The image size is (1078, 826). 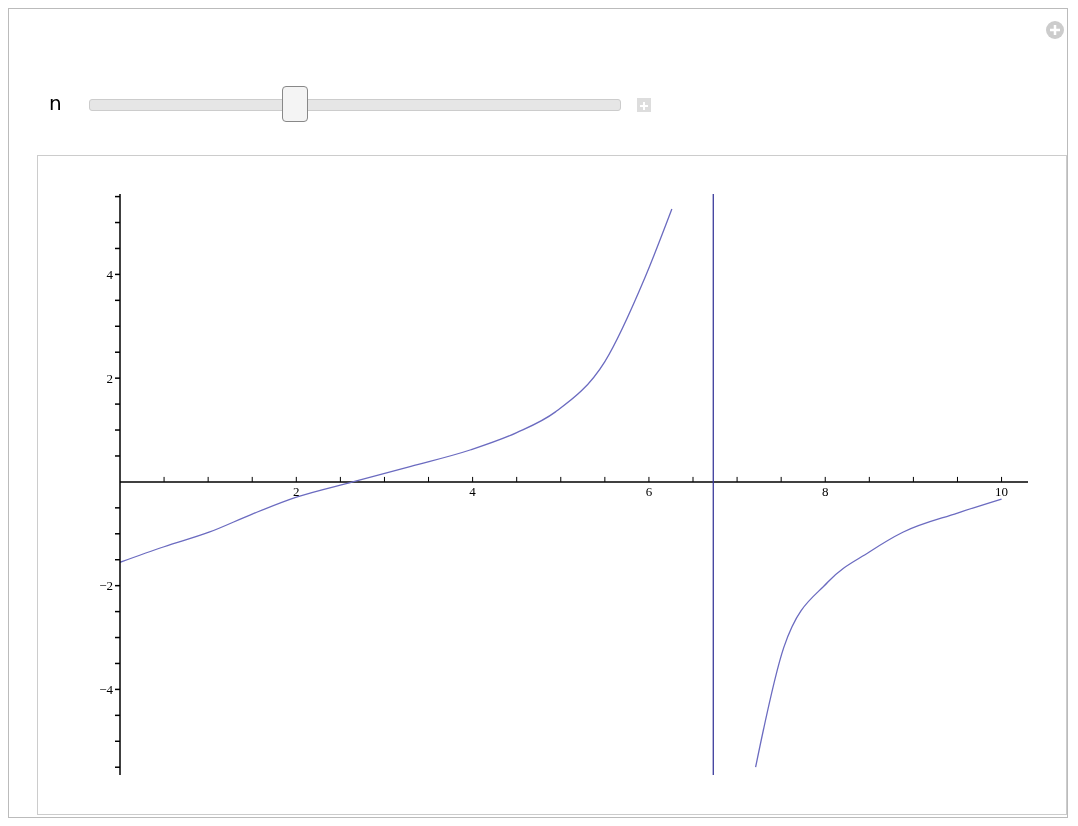 What do you see at coordinates (106, 690) in the screenshot?
I see `y-tick-label: −4` at bounding box center [106, 690].